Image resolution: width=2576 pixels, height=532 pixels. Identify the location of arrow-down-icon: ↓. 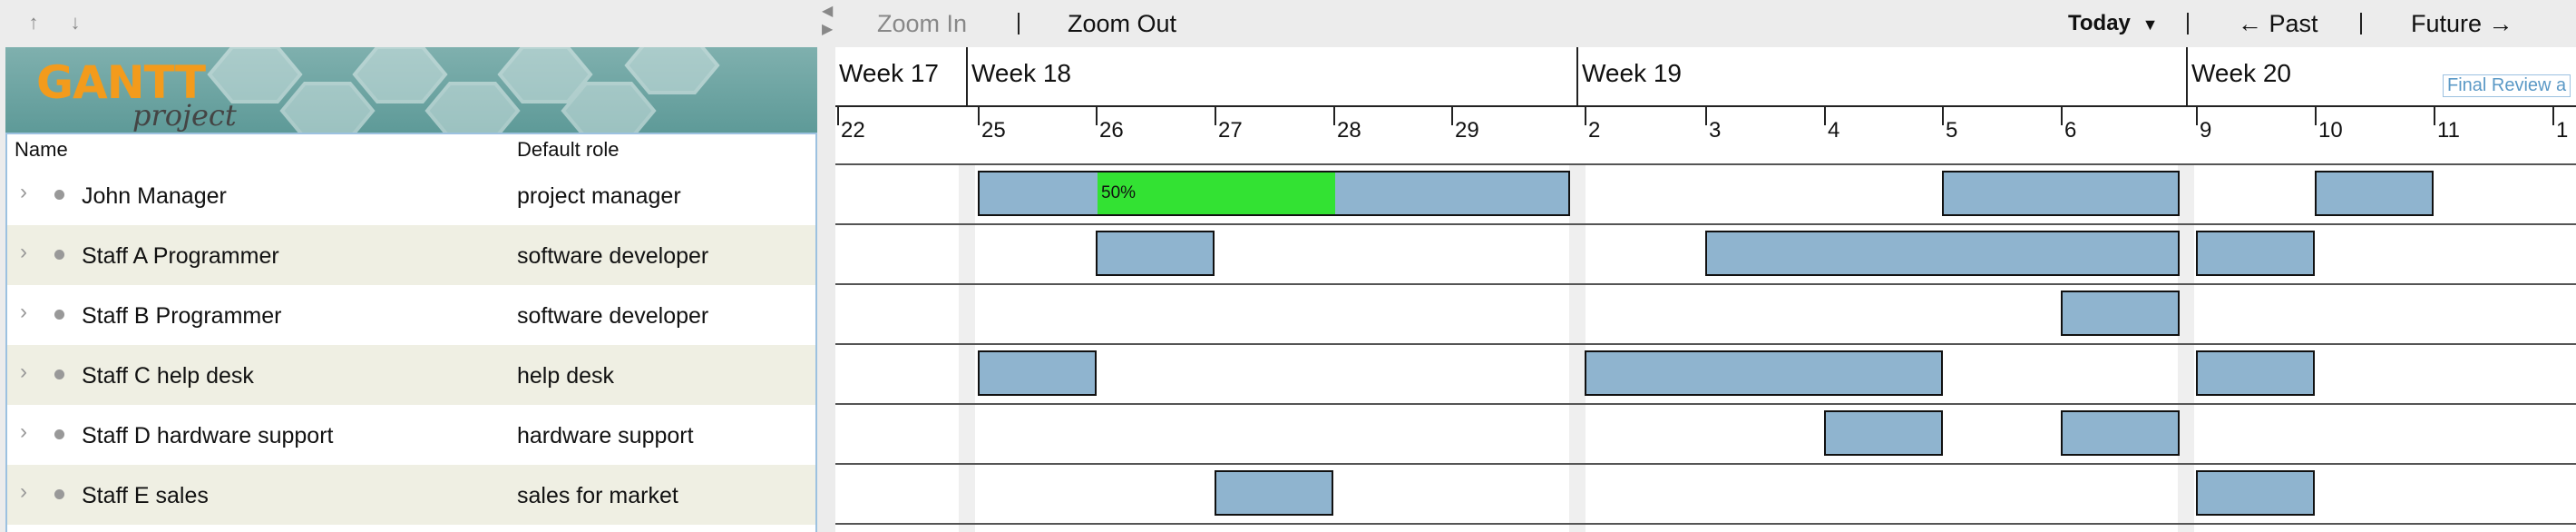
(75, 22).